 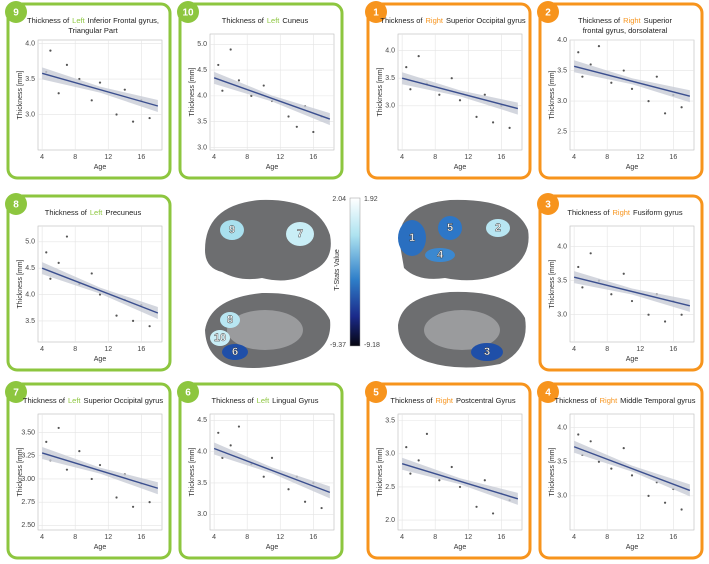 What do you see at coordinates (188, 13) in the screenshot?
I see `badge-number: 10` at bounding box center [188, 13].